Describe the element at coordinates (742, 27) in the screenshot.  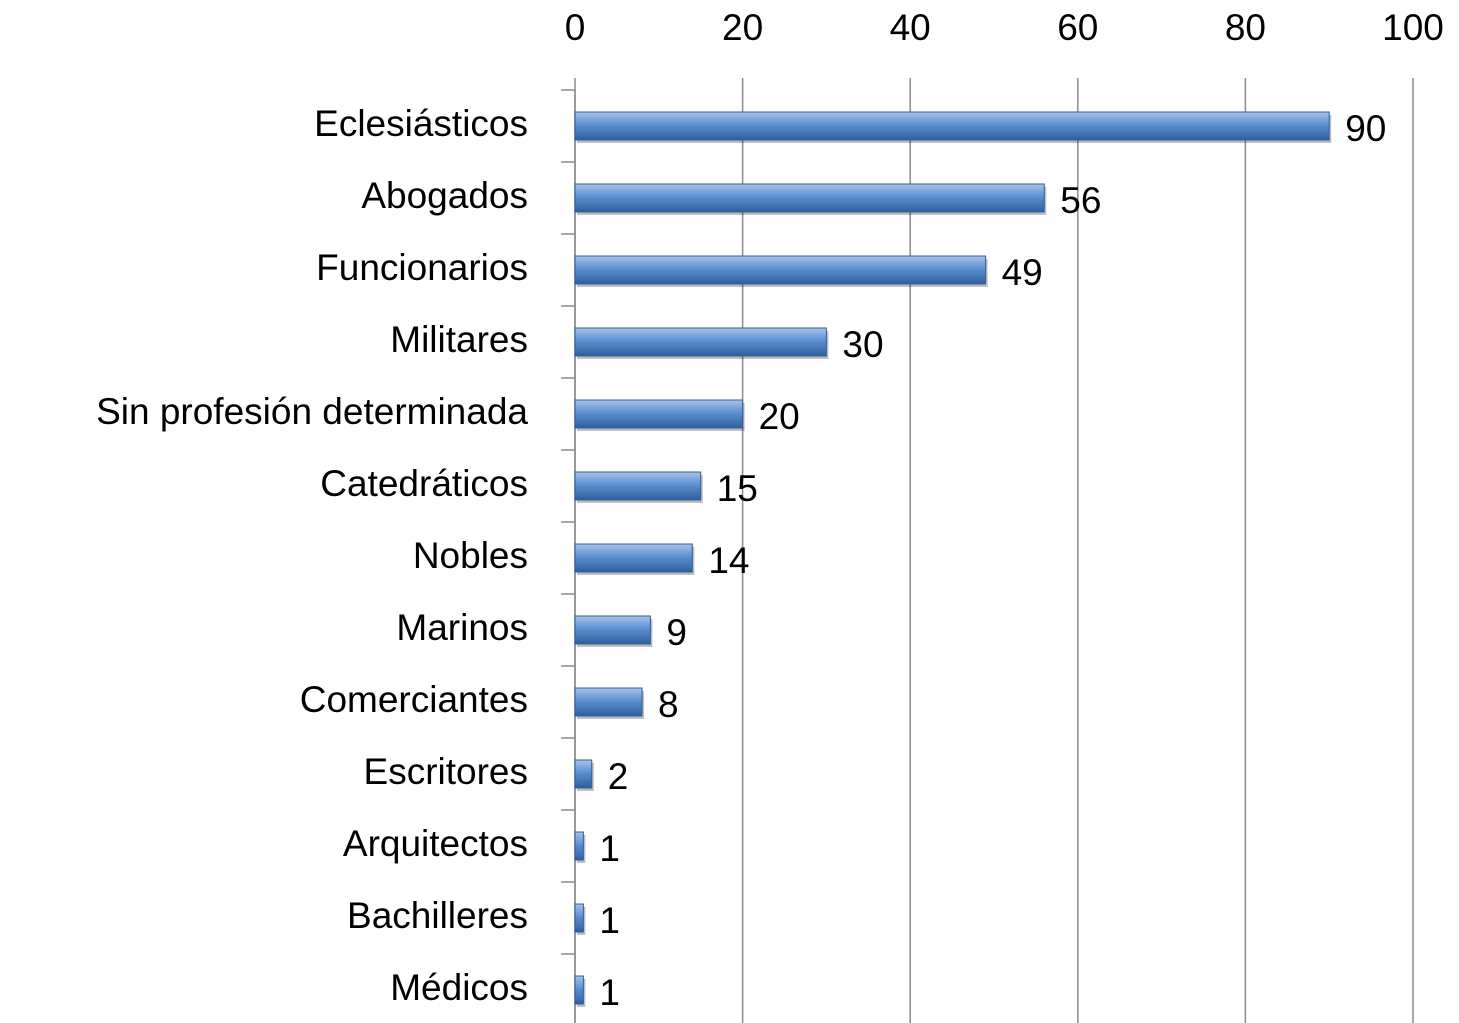
I see `x-tick-label: 20` at that location.